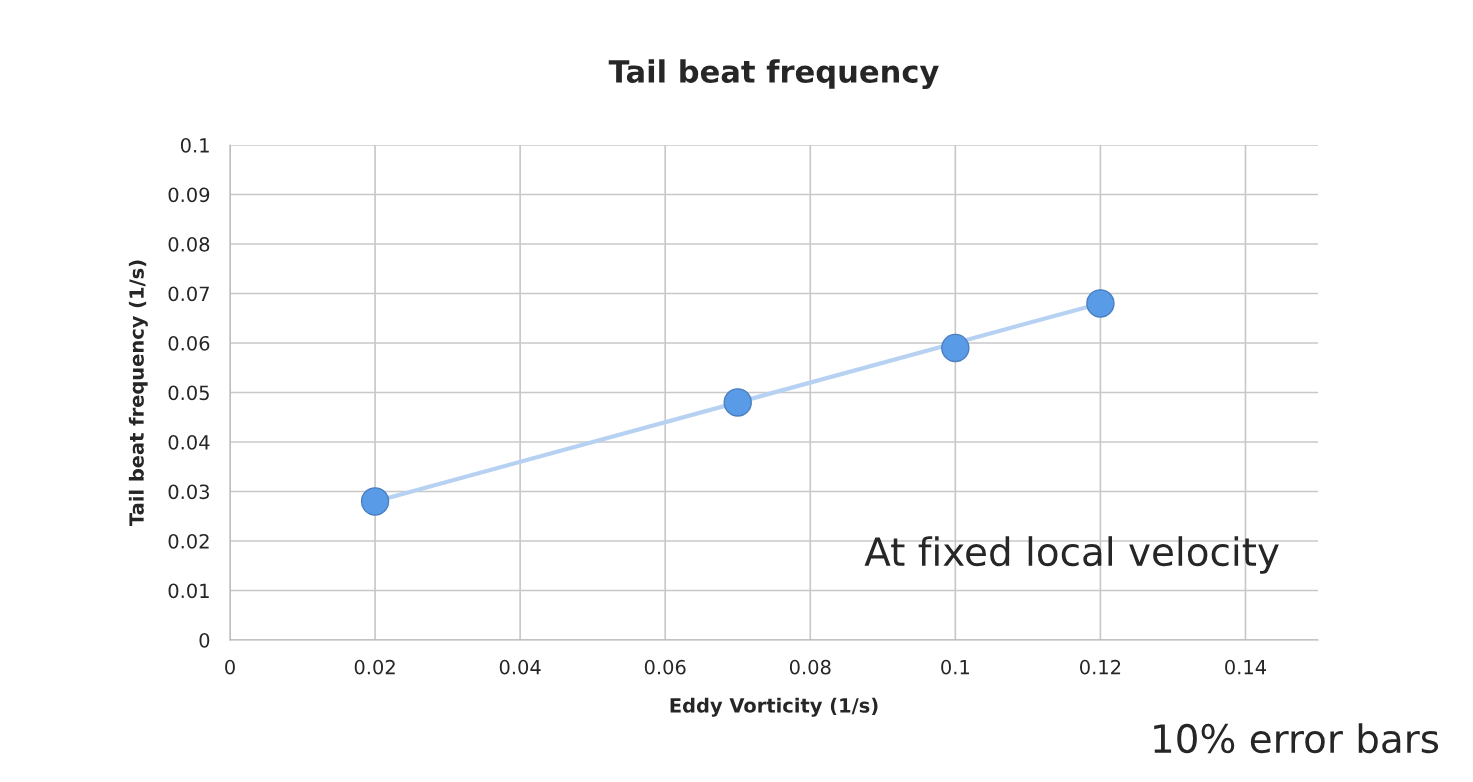 The width and height of the screenshot is (1473, 782). Describe the element at coordinates (189, 195) in the screenshot. I see `y-tick-label: 0.09` at that location.